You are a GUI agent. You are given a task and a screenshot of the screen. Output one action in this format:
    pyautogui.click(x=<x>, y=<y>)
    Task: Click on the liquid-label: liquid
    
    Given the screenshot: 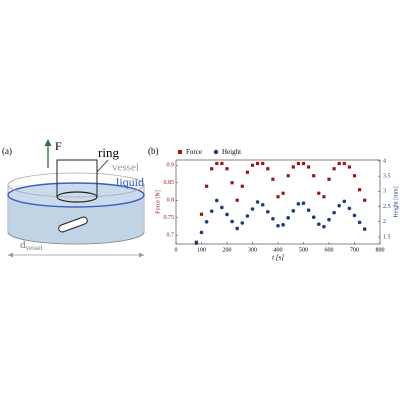 What is the action you would take?
    pyautogui.click(x=130, y=182)
    